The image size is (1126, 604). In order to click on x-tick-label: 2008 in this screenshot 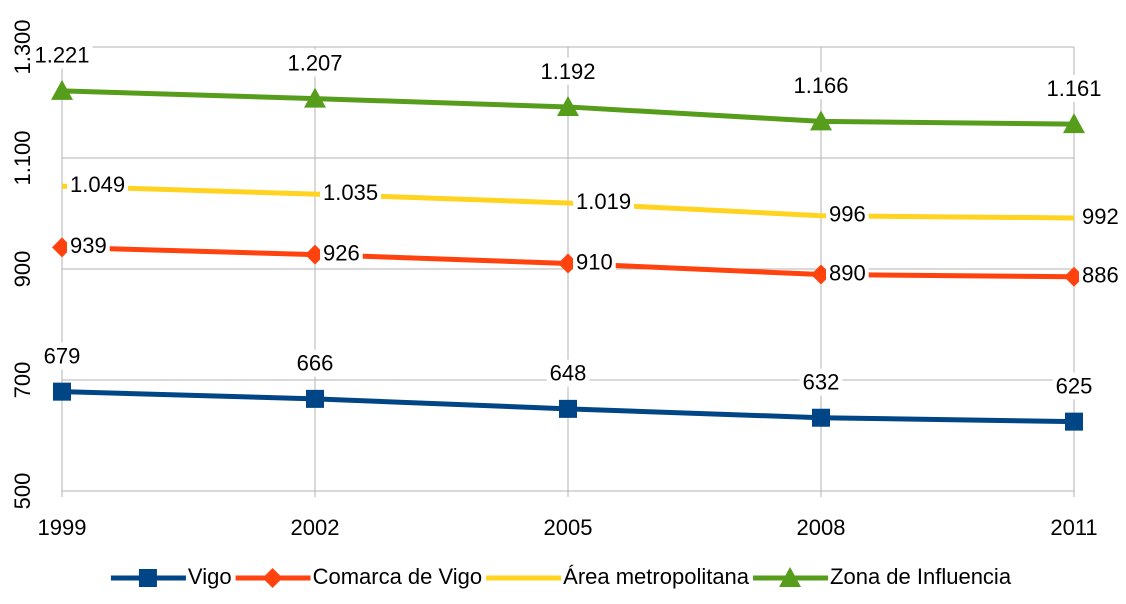, I will do `click(821, 527)`.